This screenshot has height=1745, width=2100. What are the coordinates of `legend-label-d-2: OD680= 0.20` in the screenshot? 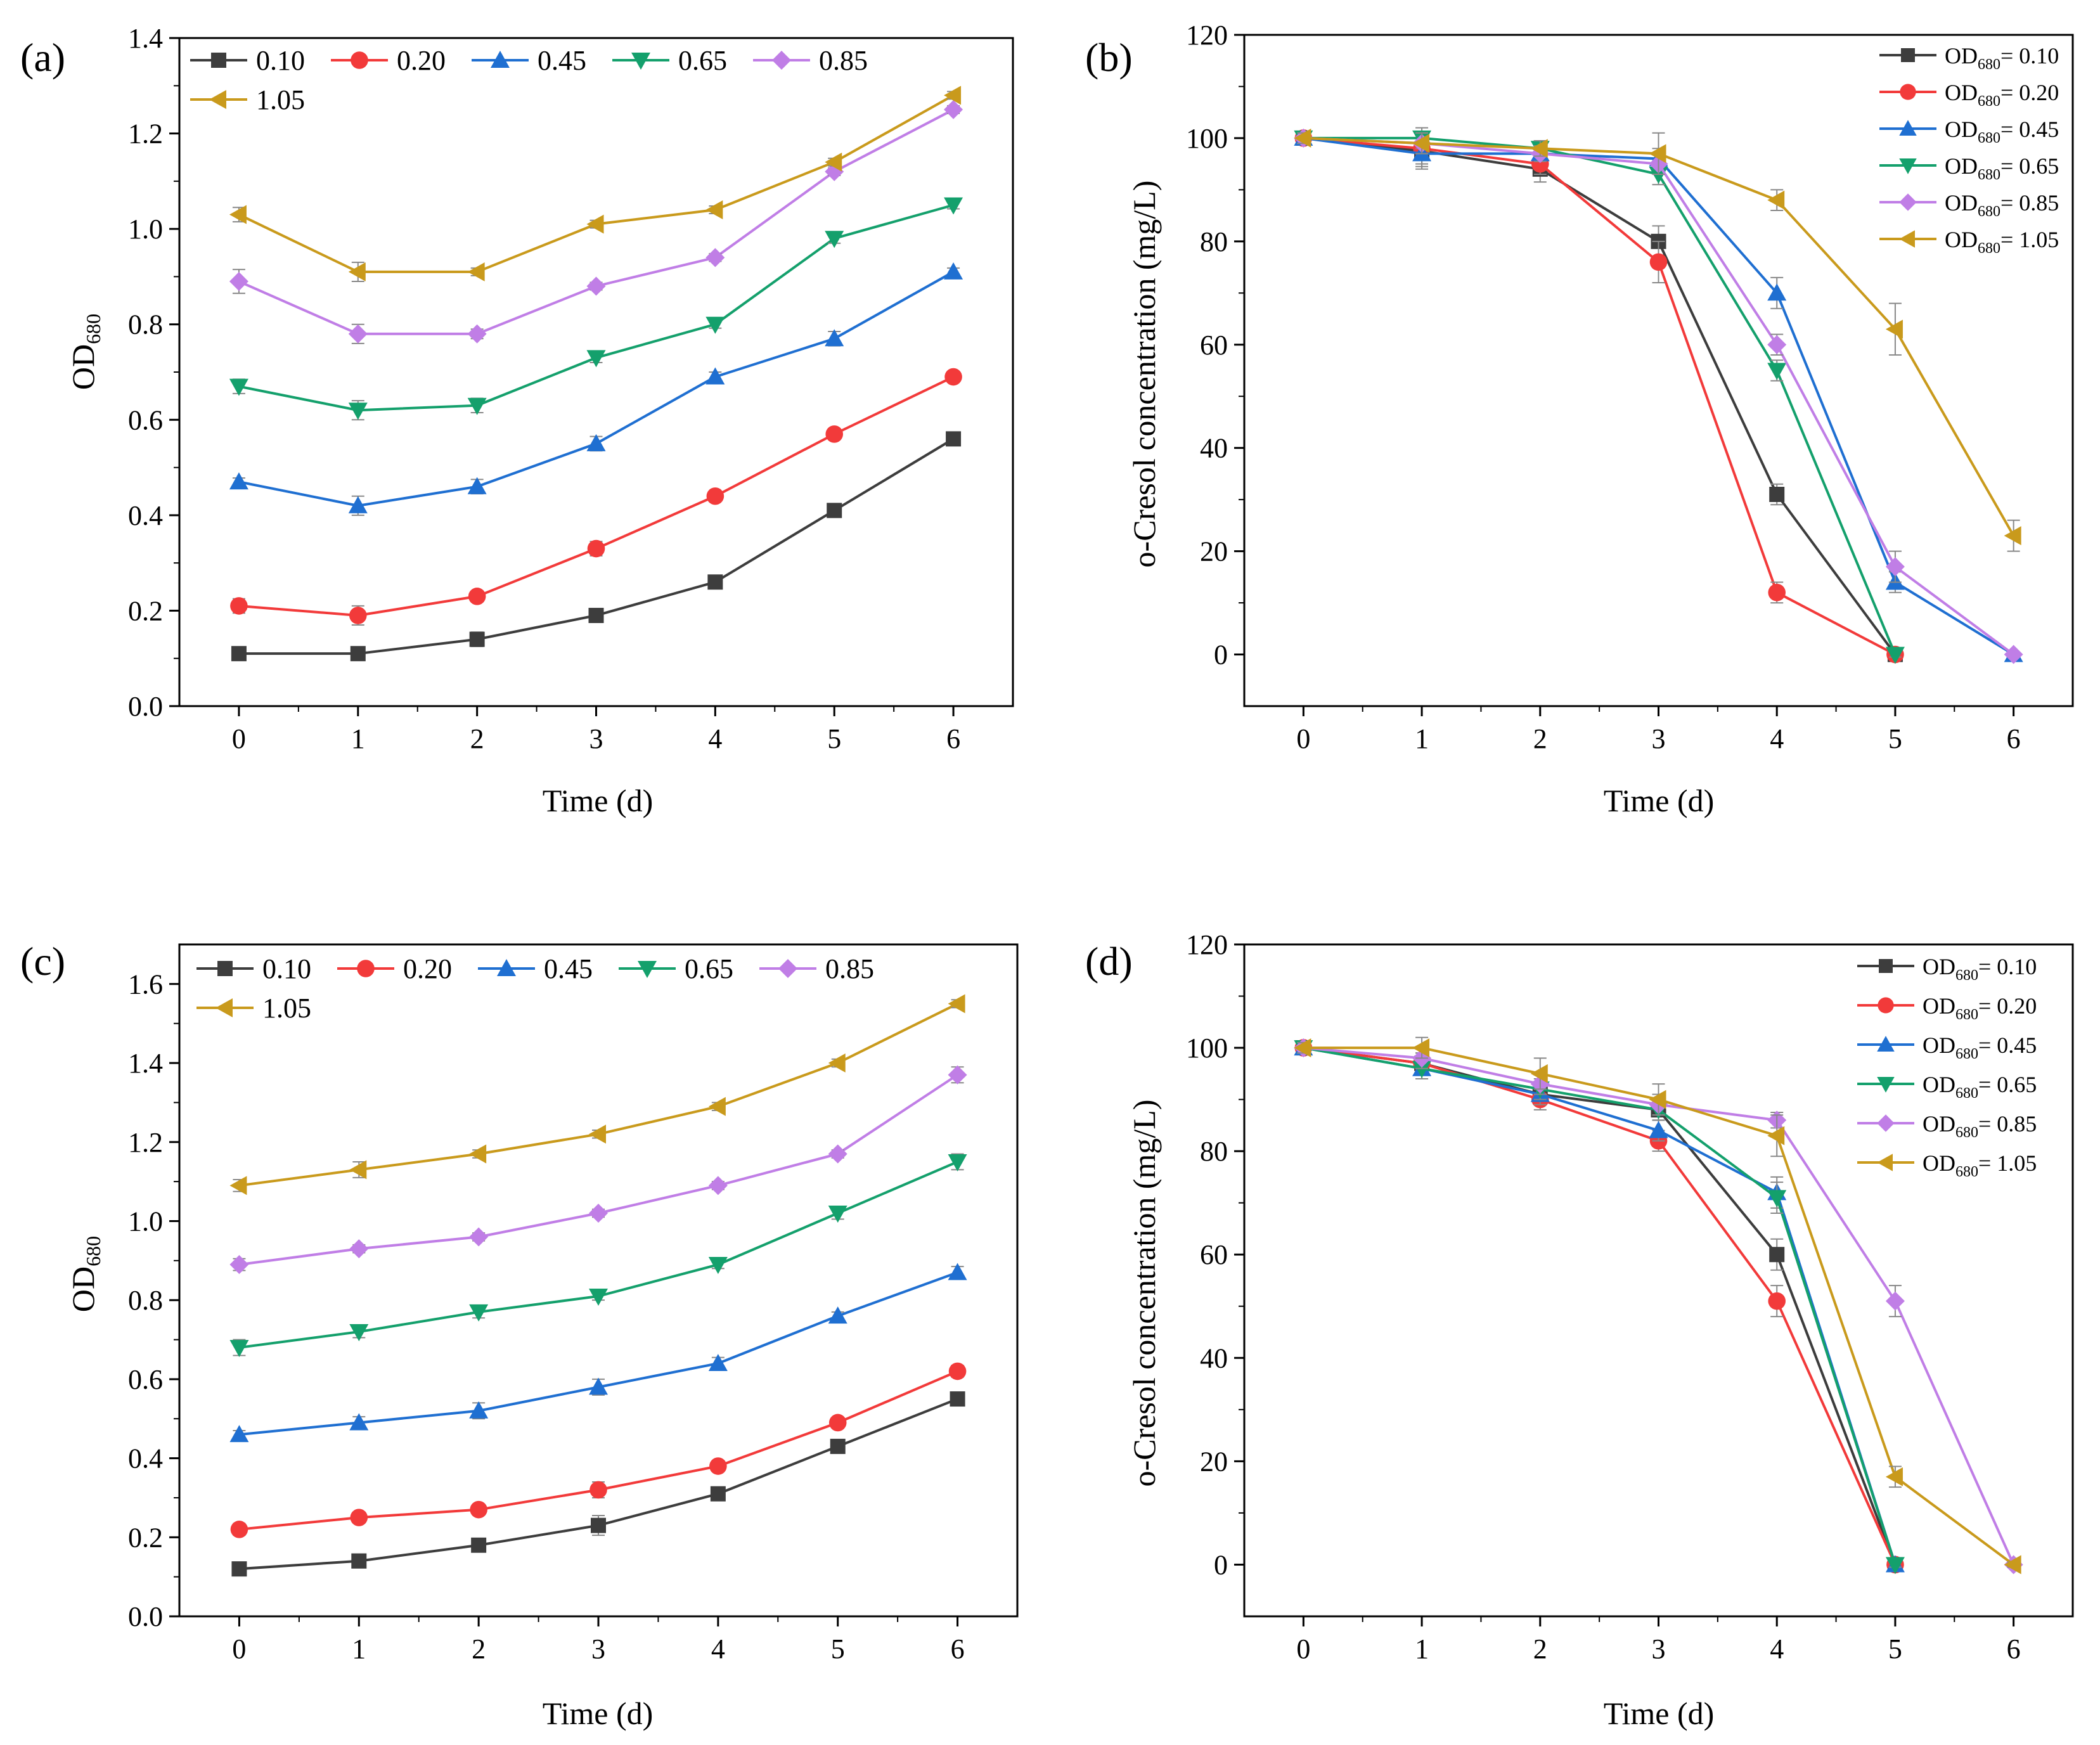 It's located at (1980, 1008).